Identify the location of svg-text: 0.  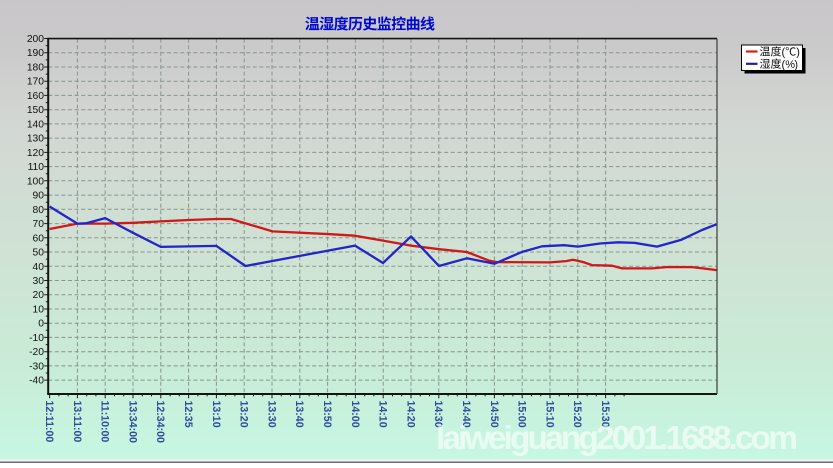
(41, 324).